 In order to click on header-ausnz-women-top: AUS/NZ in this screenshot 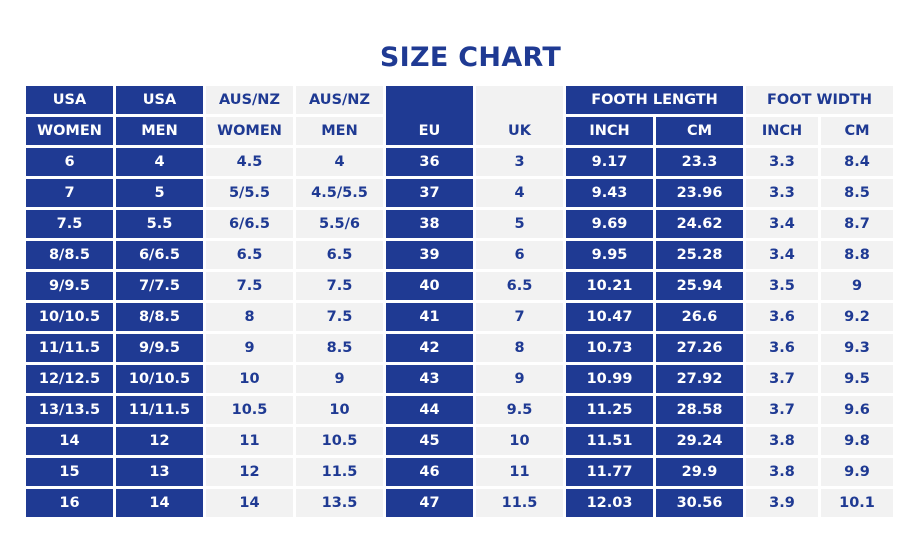, I will do `click(249, 100)`.